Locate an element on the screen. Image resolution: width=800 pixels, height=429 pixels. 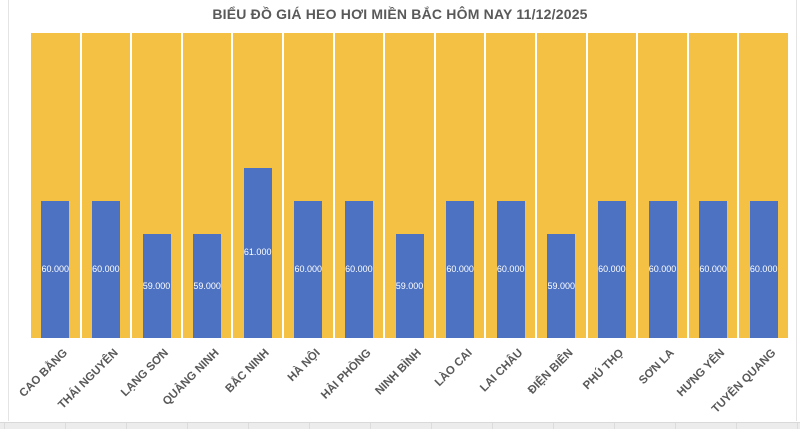
chart-left-border is located at coordinates (8, 210).